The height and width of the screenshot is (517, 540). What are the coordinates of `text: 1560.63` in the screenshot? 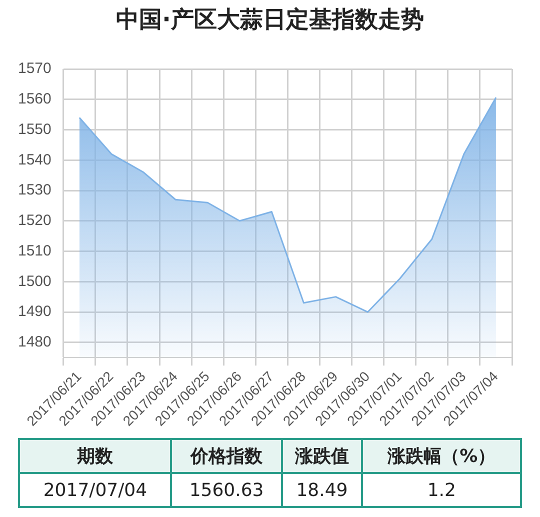 It's located at (226, 490).